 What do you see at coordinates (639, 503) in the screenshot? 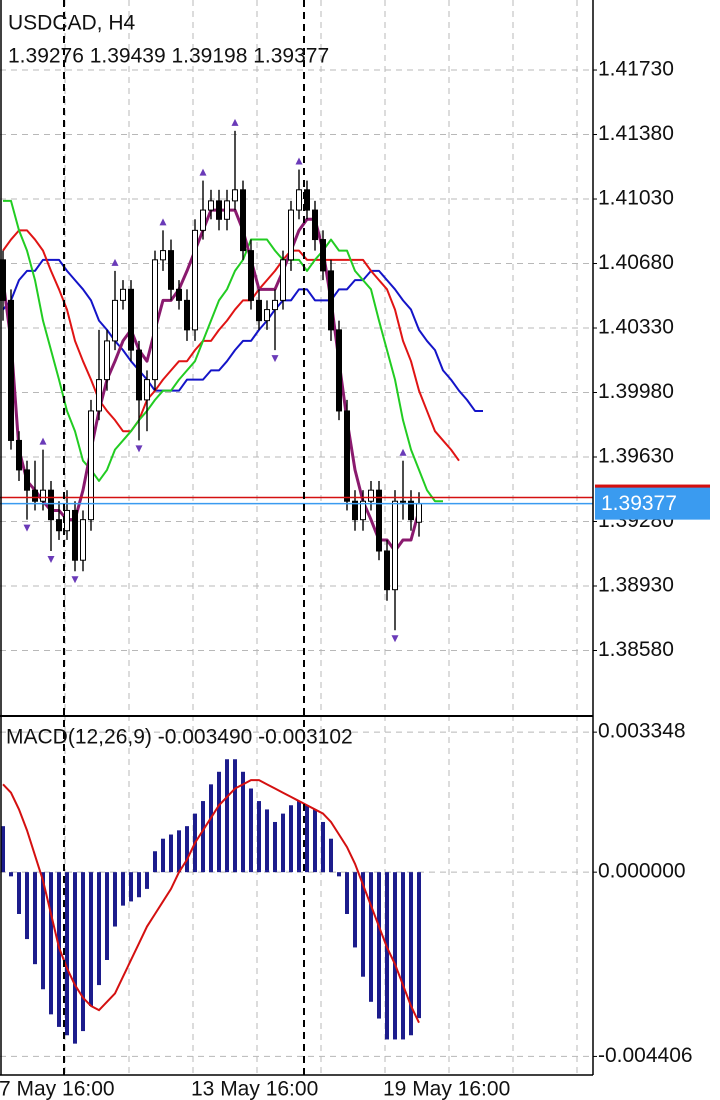
I see `bid-price-label: 1.39377` at bounding box center [639, 503].